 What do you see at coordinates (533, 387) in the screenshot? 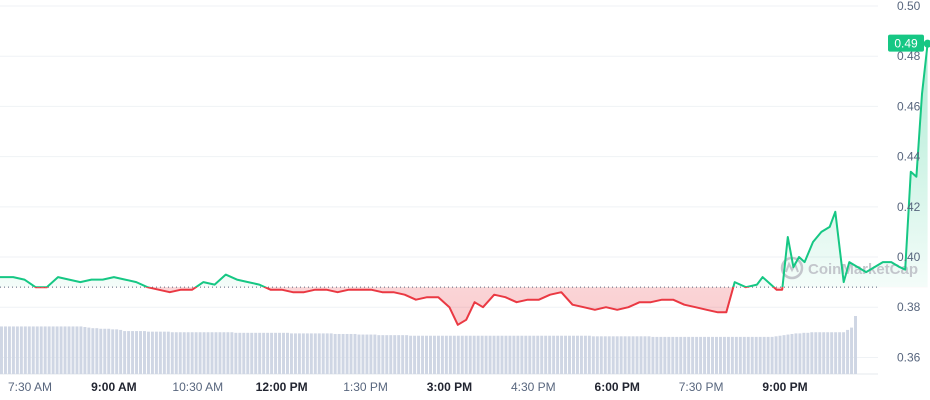
I see `x-tick-label: 4:30 PM` at bounding box center [533, 387].